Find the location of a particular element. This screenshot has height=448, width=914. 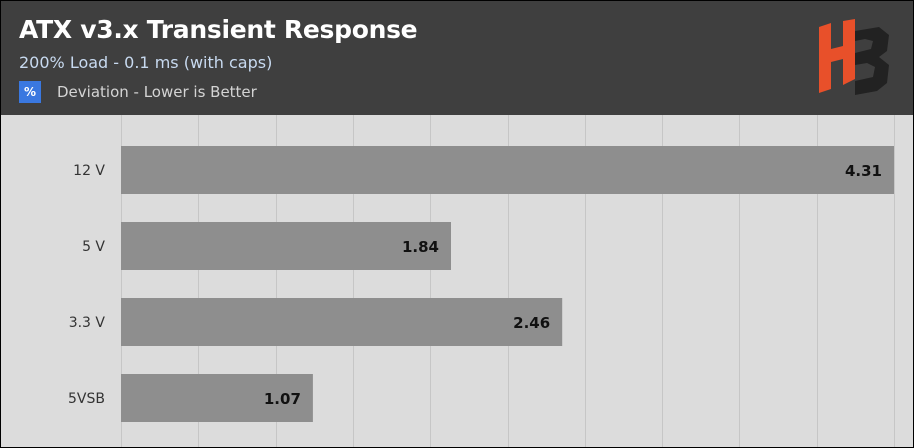

percent-icon: % is located at coordinates (30, 92).